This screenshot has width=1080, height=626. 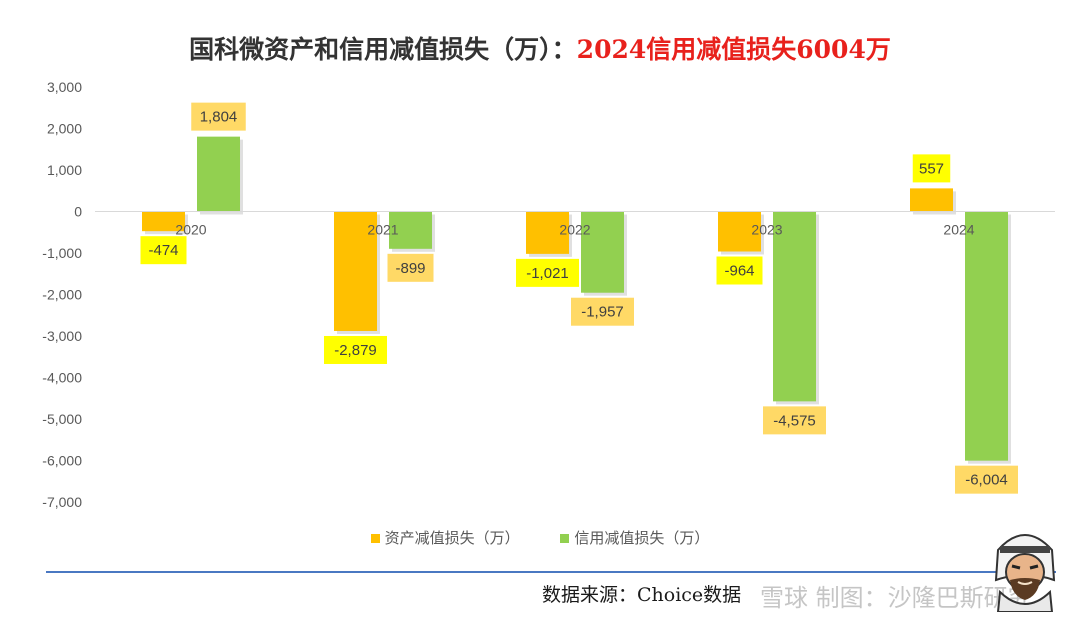 I want to click on y-tick-label: 1,000, so click(x=64, y=170).